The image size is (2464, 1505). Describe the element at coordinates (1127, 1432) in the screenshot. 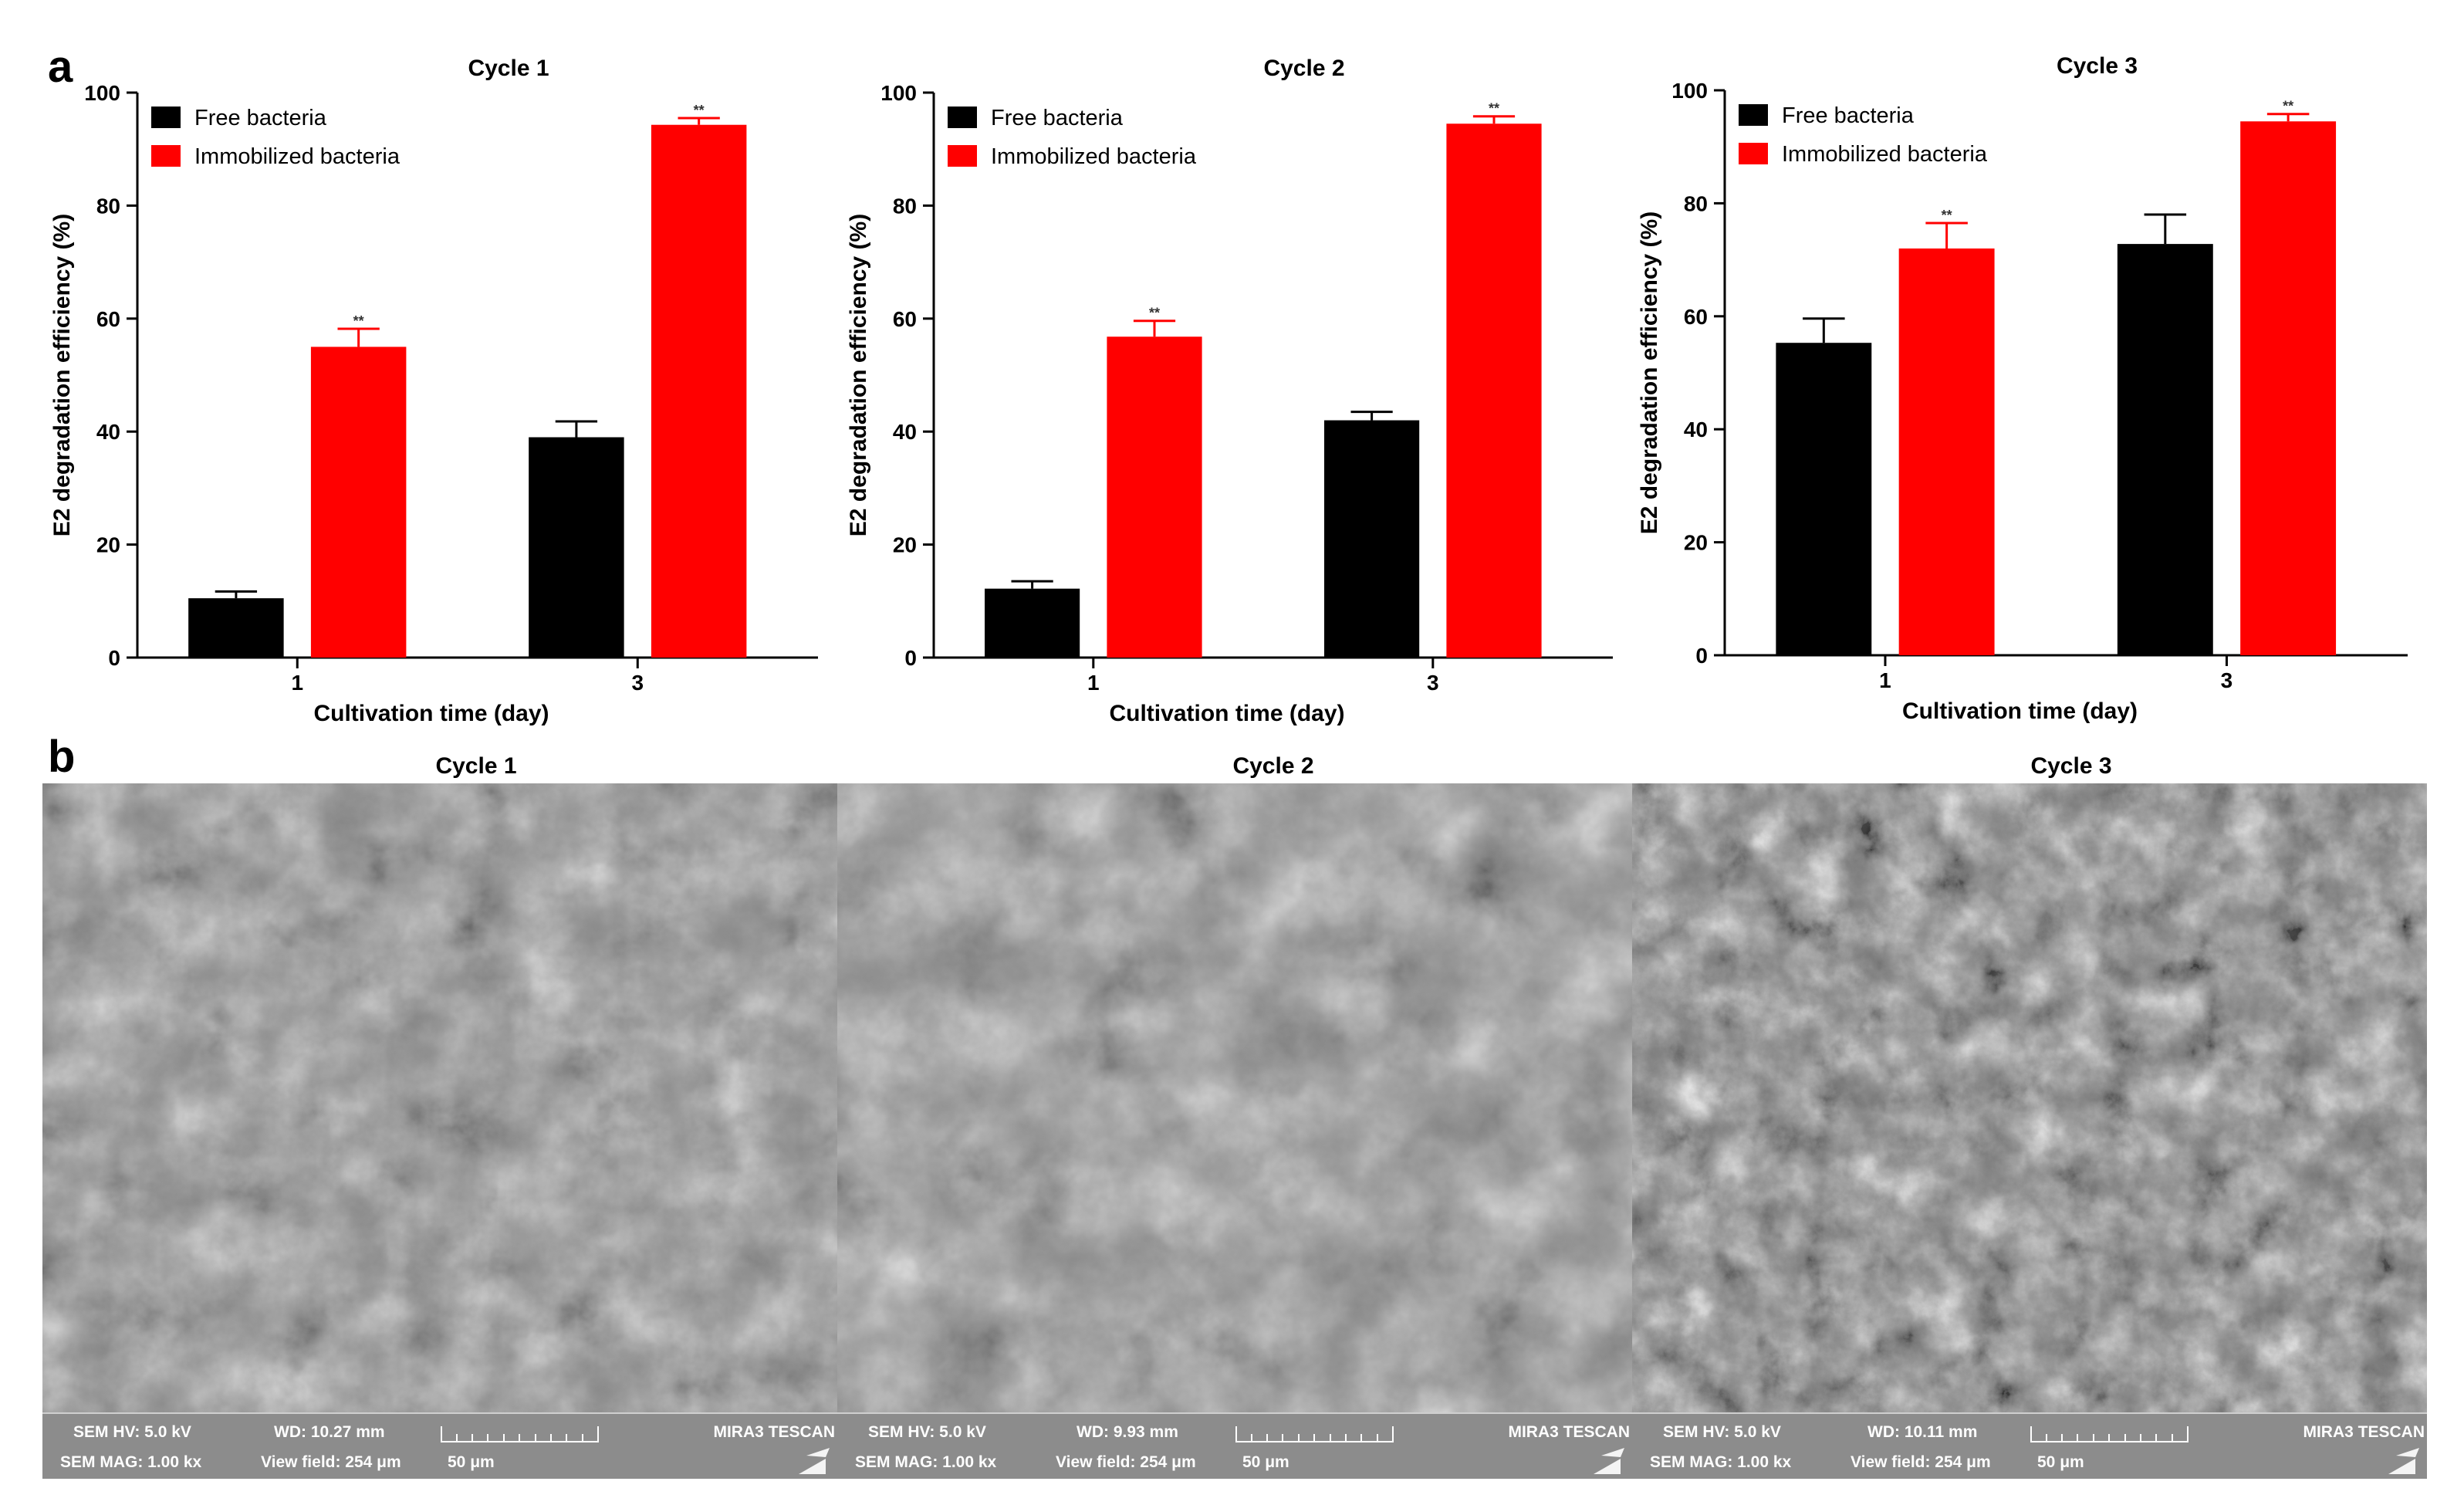

I see `sem-wd-2: WD: 9.93 mm` at that location.